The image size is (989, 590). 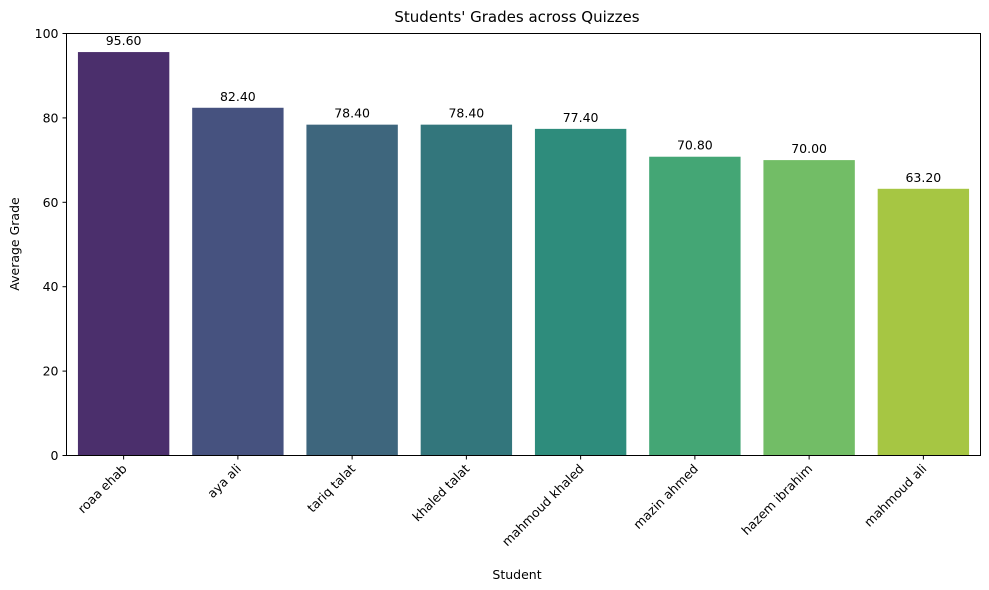 I want to click on x-tick-label: khaled talat, so click(x=440, y=492).